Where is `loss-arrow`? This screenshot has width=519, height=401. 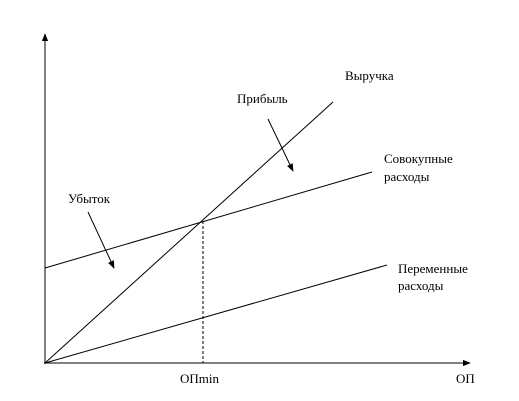
loss-arrow is located at coordinates (101, 240).